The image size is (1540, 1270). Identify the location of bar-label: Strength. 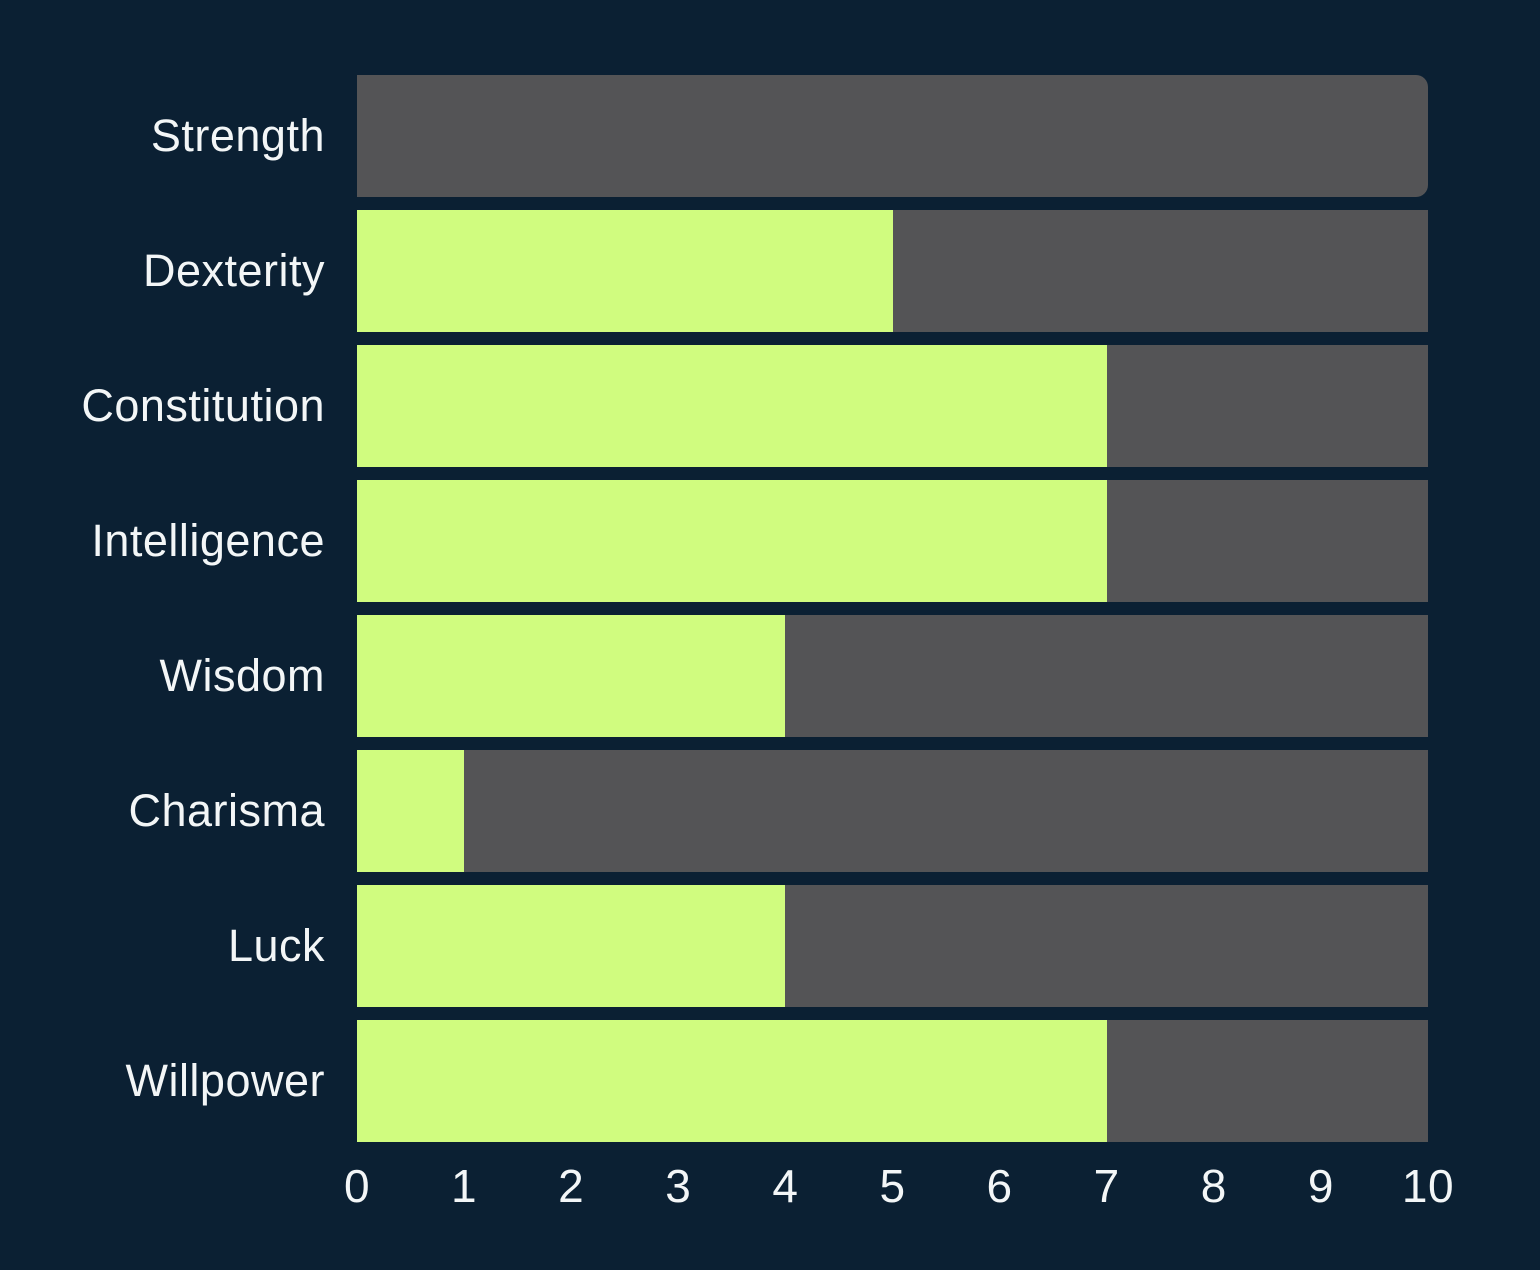
(237, 135).